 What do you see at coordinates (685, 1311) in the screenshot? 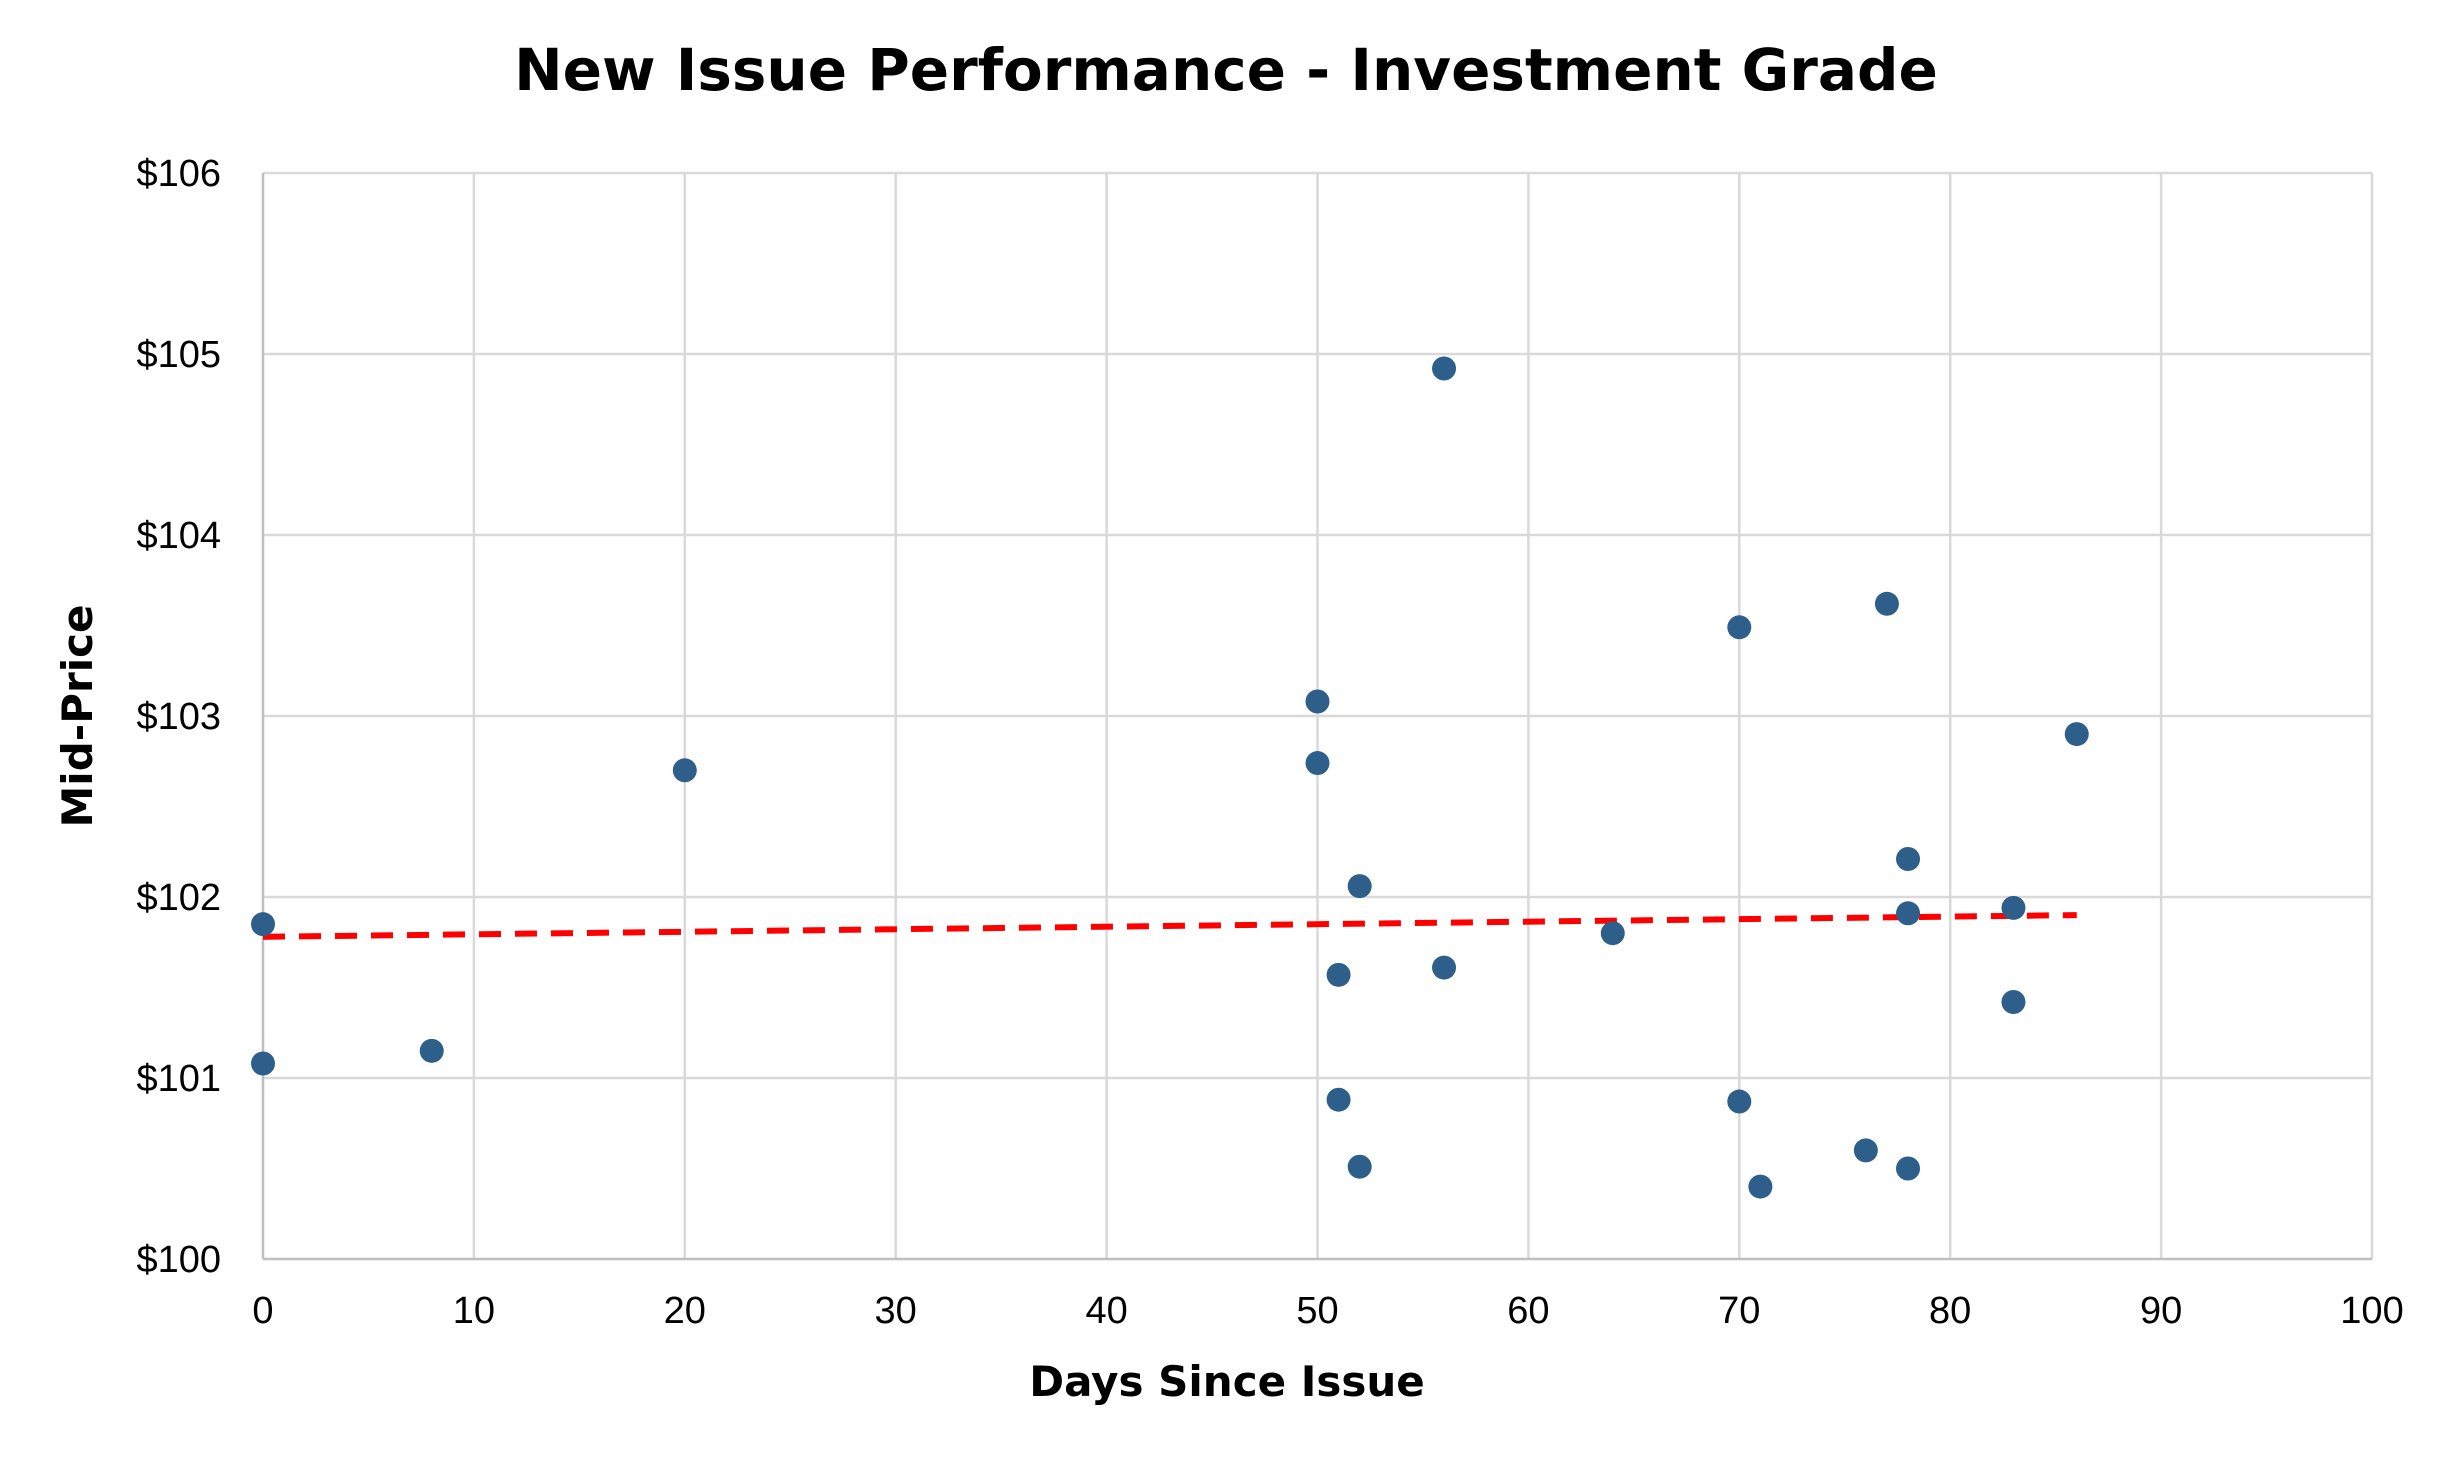
I see `x-tick-label: 20` at bounding box center [685, 1311].